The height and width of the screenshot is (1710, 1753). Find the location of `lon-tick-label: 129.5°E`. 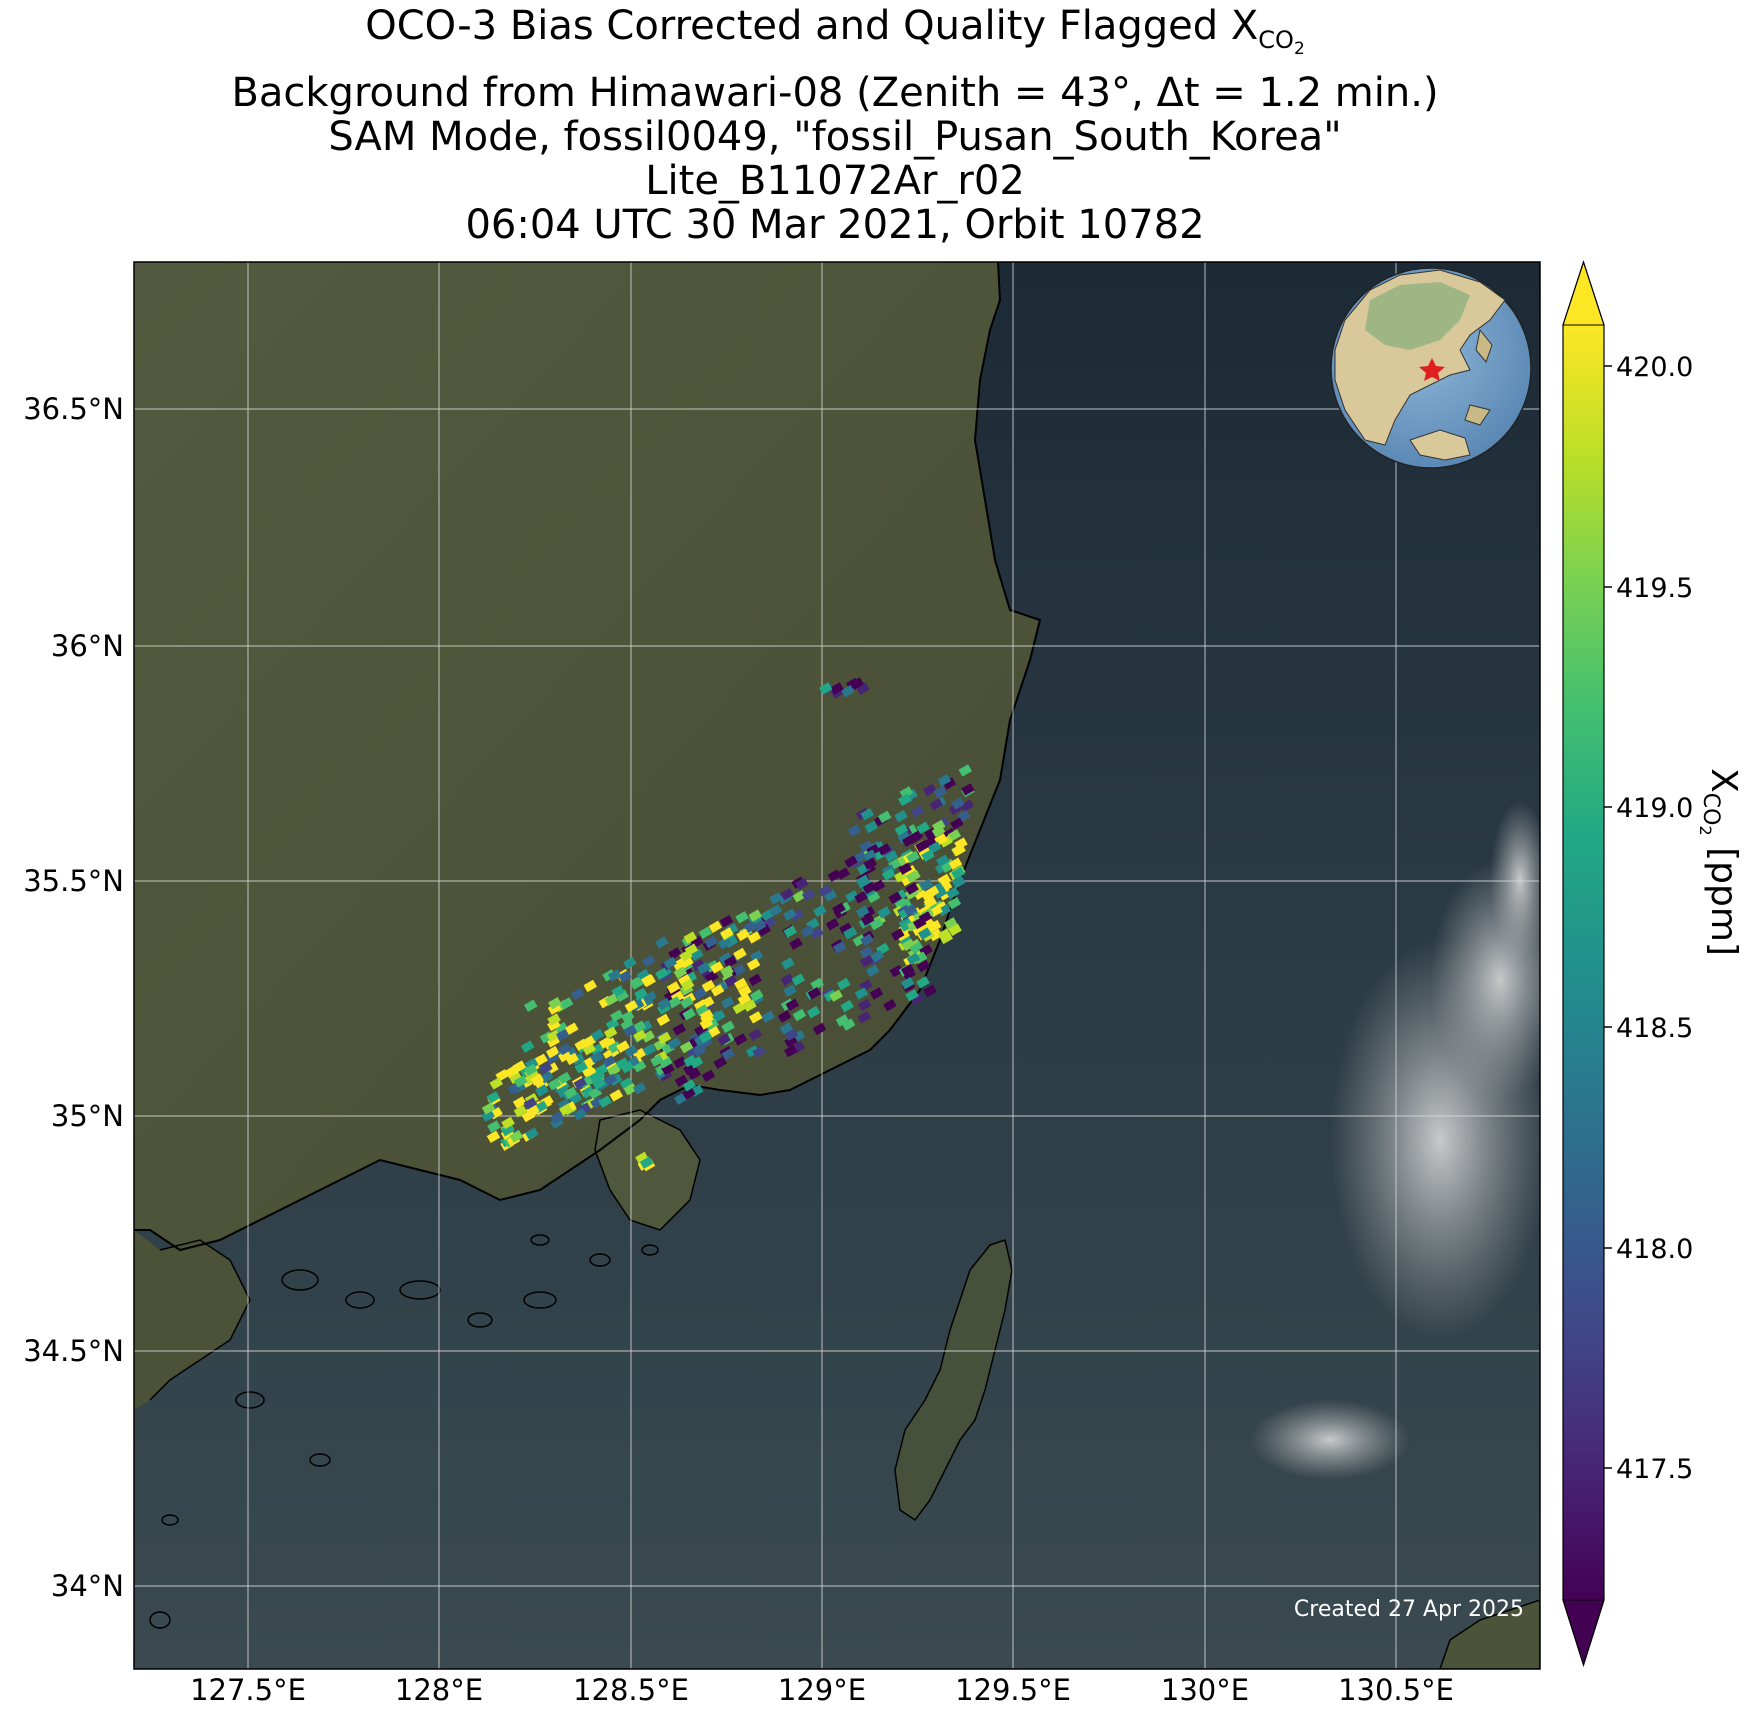

lon-tick-label: 129.5°E is located at coordinates (1013, 1690).